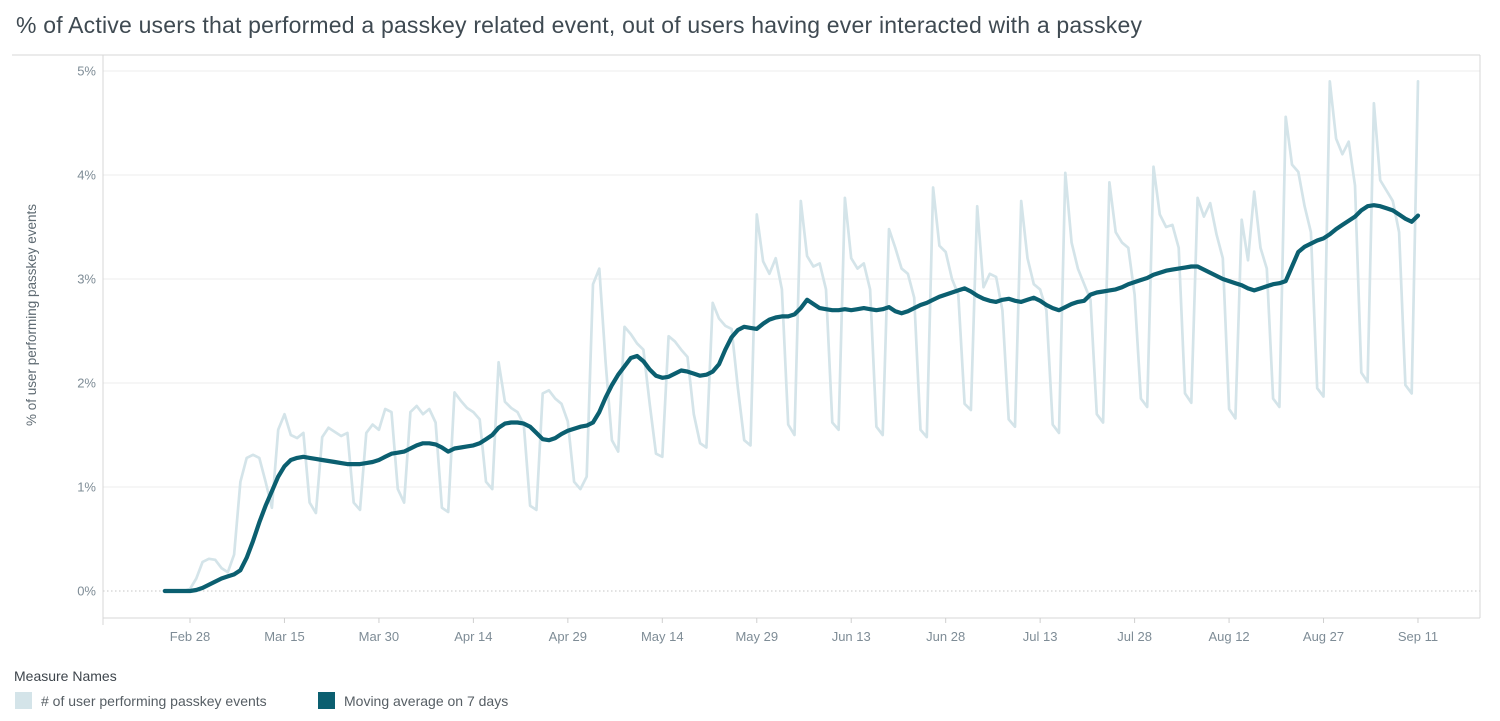  What do you see at coordinates (1418, 636) in the screenshot?
I see `x-tick-label: Sep 11` at bounding box center [1418, 636].